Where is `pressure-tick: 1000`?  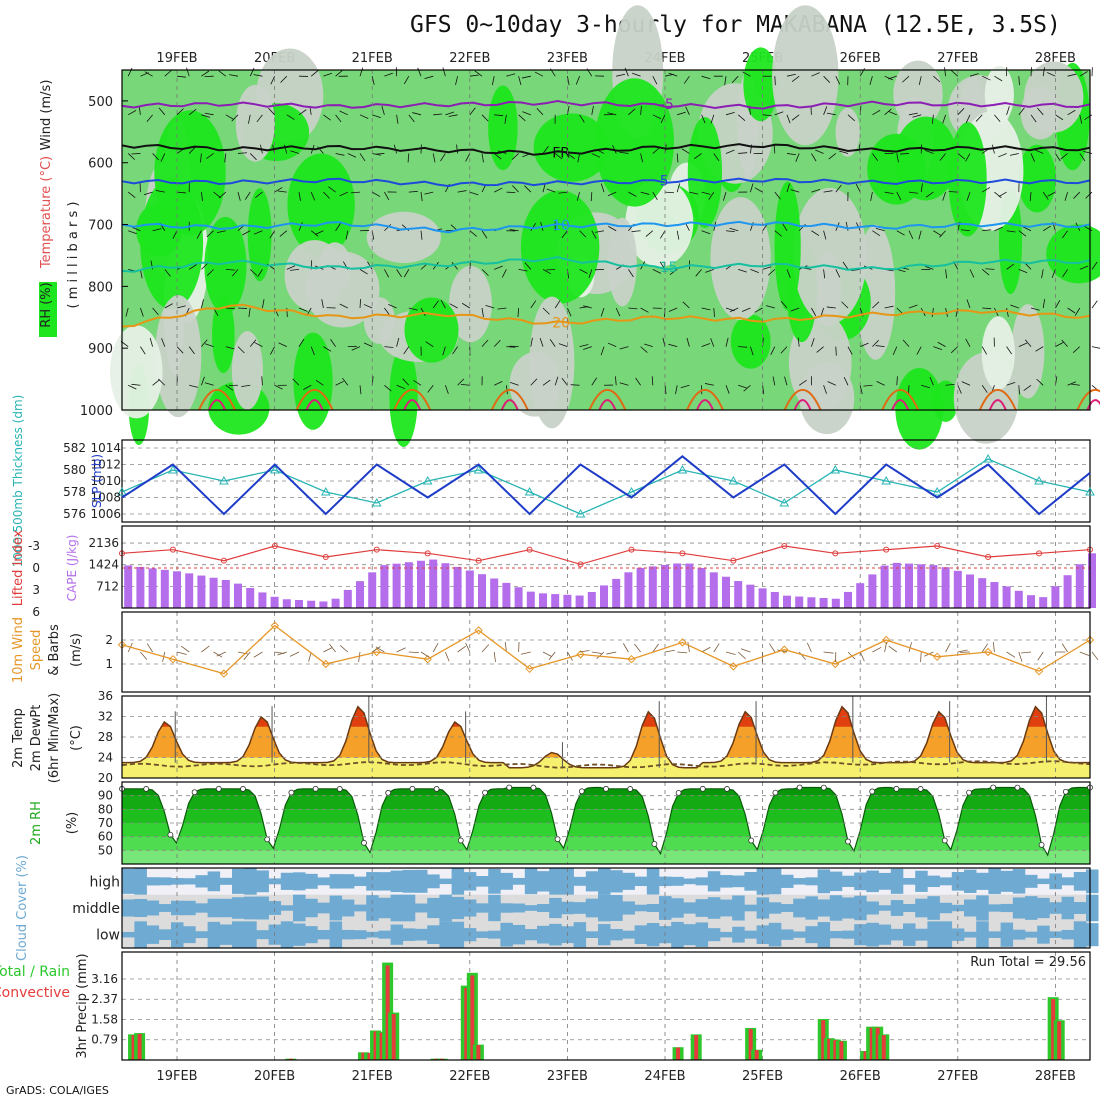
pressure-tick: 1000 is located at coordinates (96, 411).